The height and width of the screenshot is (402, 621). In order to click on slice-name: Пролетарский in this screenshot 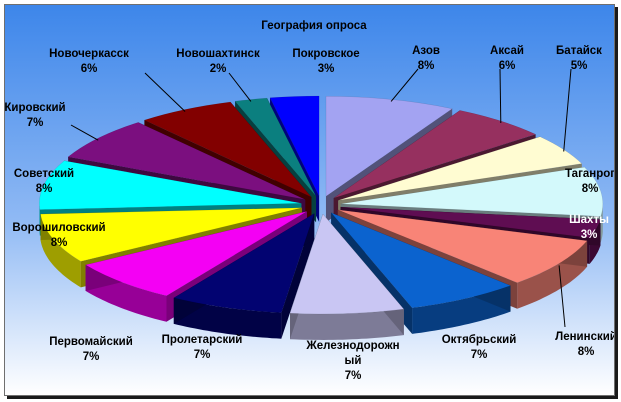, I will do `click(202, 340)`.